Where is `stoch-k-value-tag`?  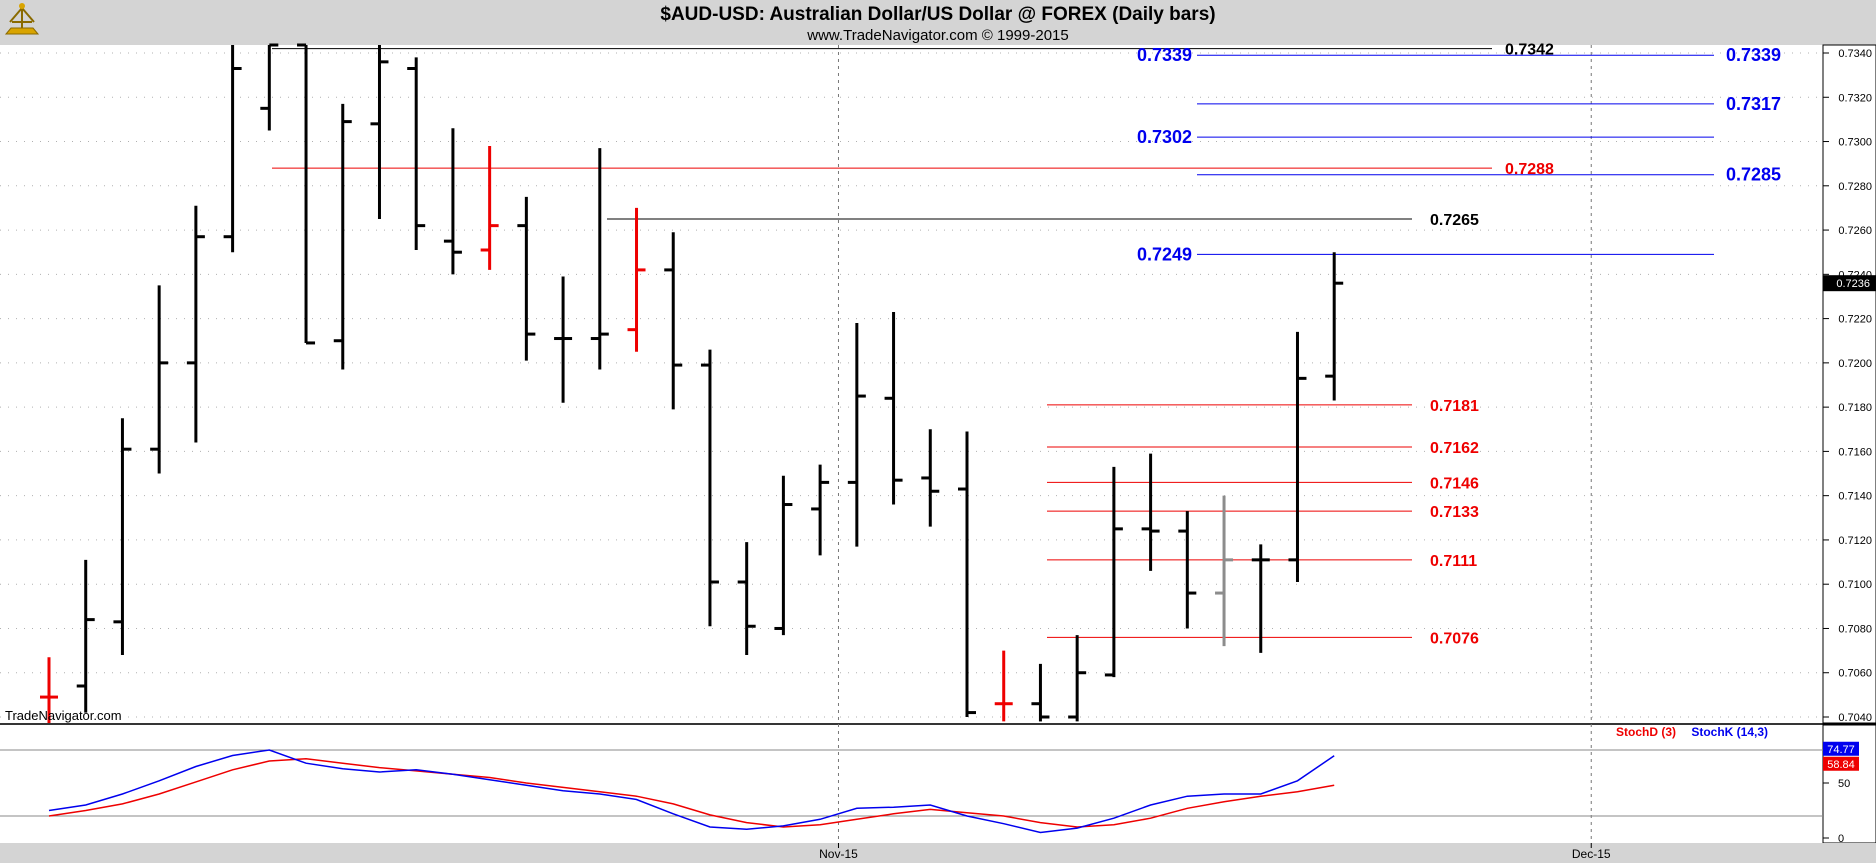 stoch-k-value-tag is located at coordinates (1841, 748).